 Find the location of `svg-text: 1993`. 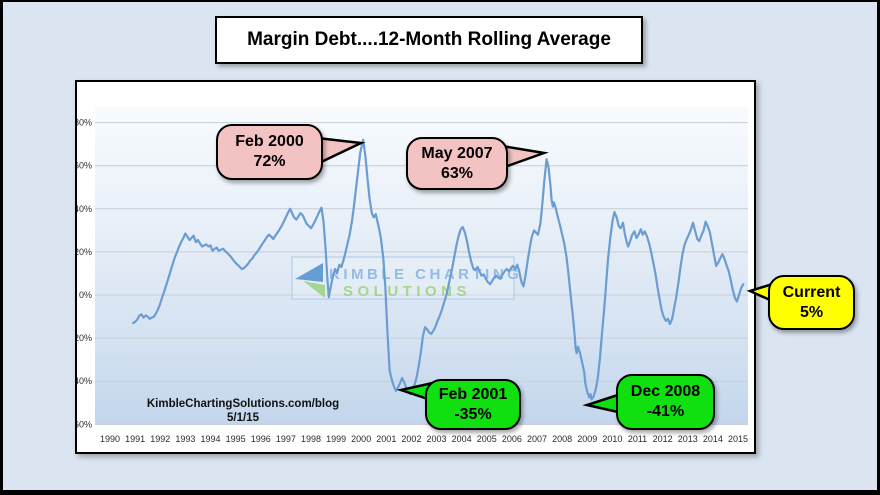

svg-text: 1993 is located at coordinates (185, 439).